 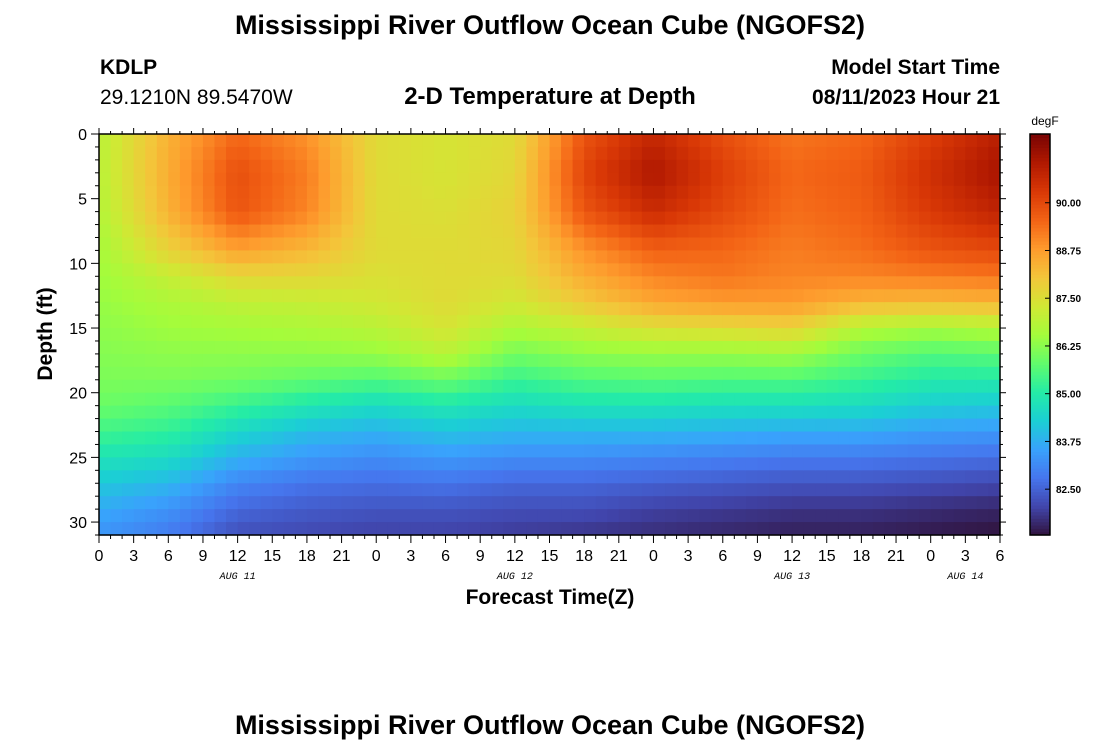 I want to click on colorbar-tick-label: 90.00, so click(x=1068, y=204).